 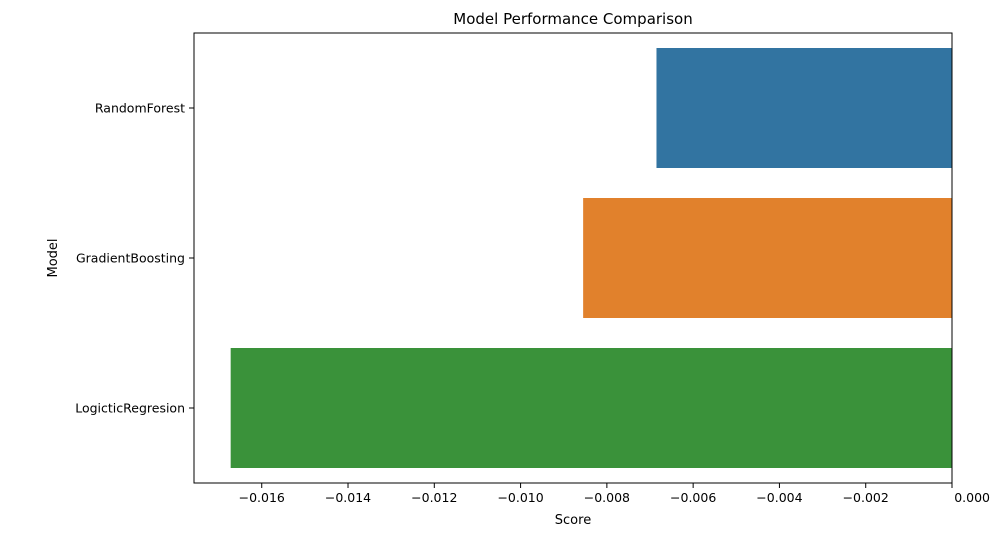 I want to click on bar-gradientboosting, so click(x=767, y=258).